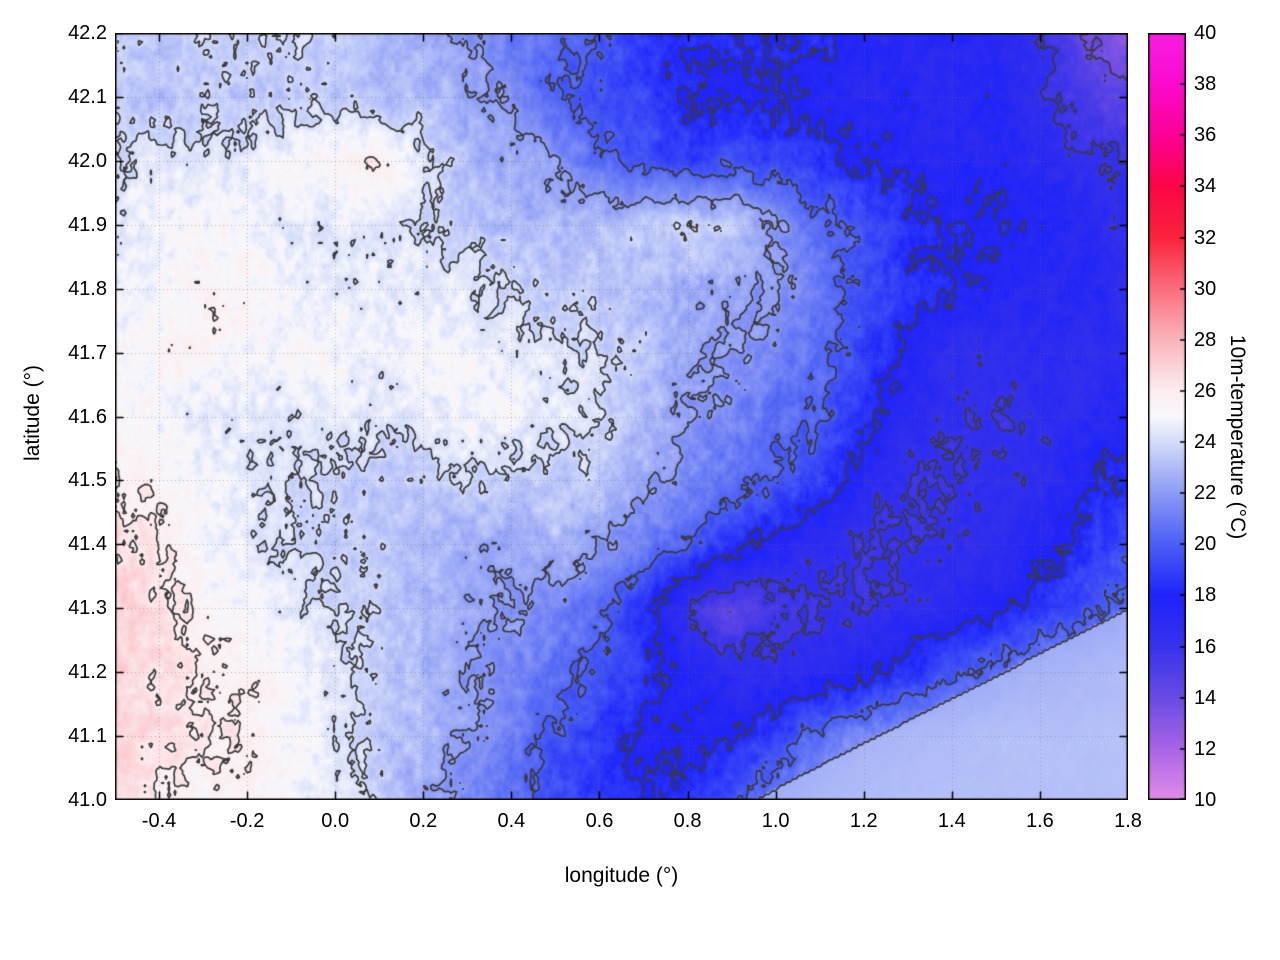 This screenshot has width=1280, height=960. I want to click on x-tick-label: 1.8, so click(1128, 821).